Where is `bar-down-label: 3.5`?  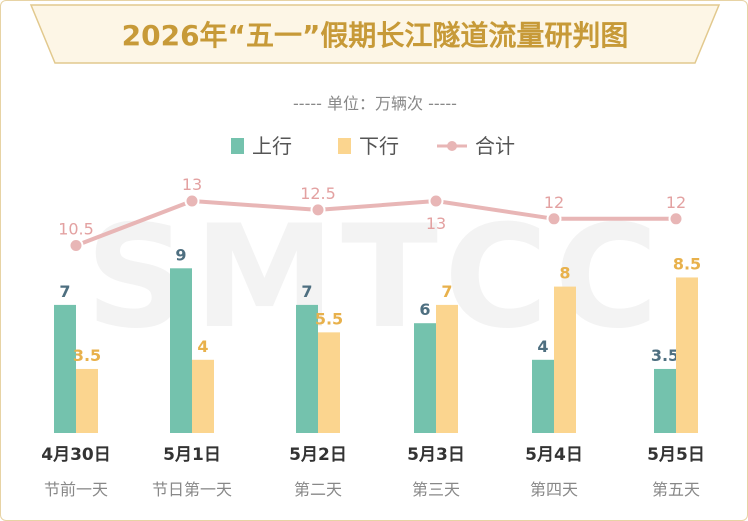 bar-down-label: 3.5 is located at coordinates (87, 355).